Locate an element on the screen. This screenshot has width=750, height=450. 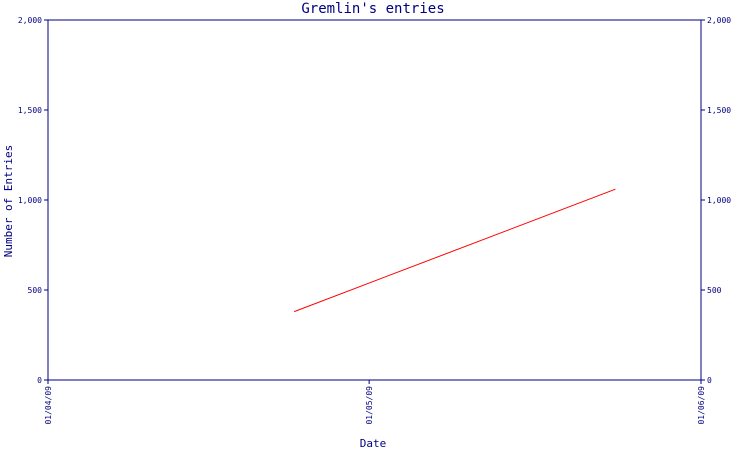
x-tick-label: 01/05/09 is located at coordinates (369, 405).